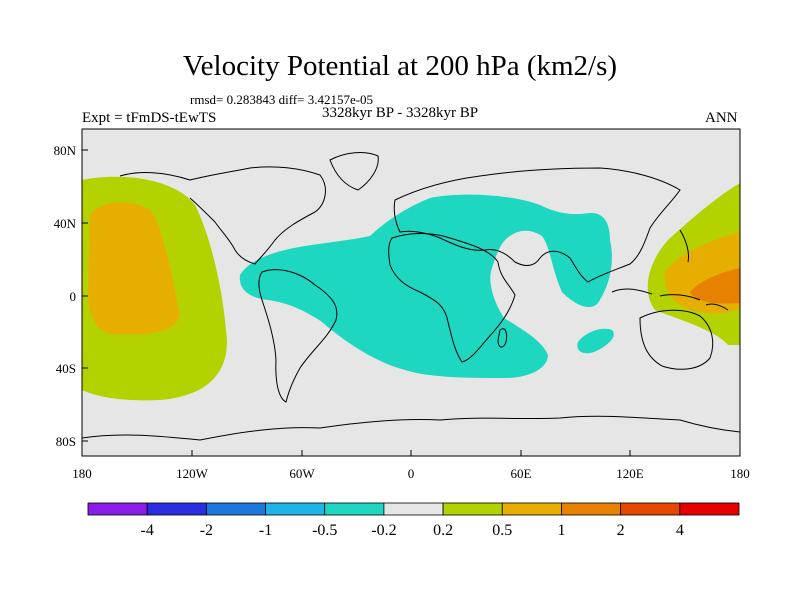 This screenshot has height=600, width=800. I want to click on colorbar-label: 4, so click(680, 530).